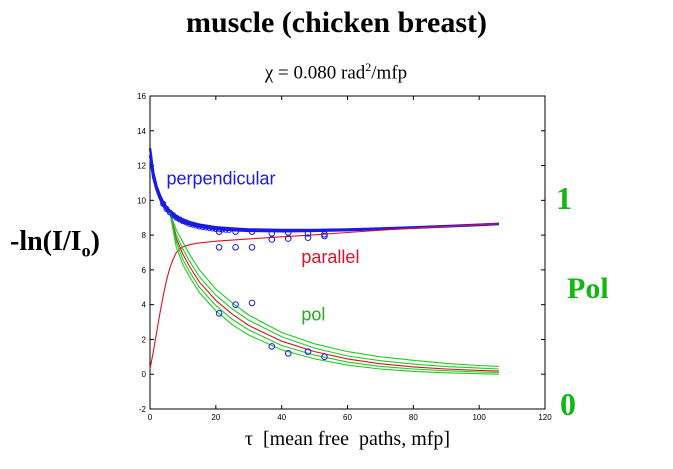 The image size is (673, 469). Describe the element at coordinates (347, 417) in the screenshot. I see `x-tick-label: 60` at that location.